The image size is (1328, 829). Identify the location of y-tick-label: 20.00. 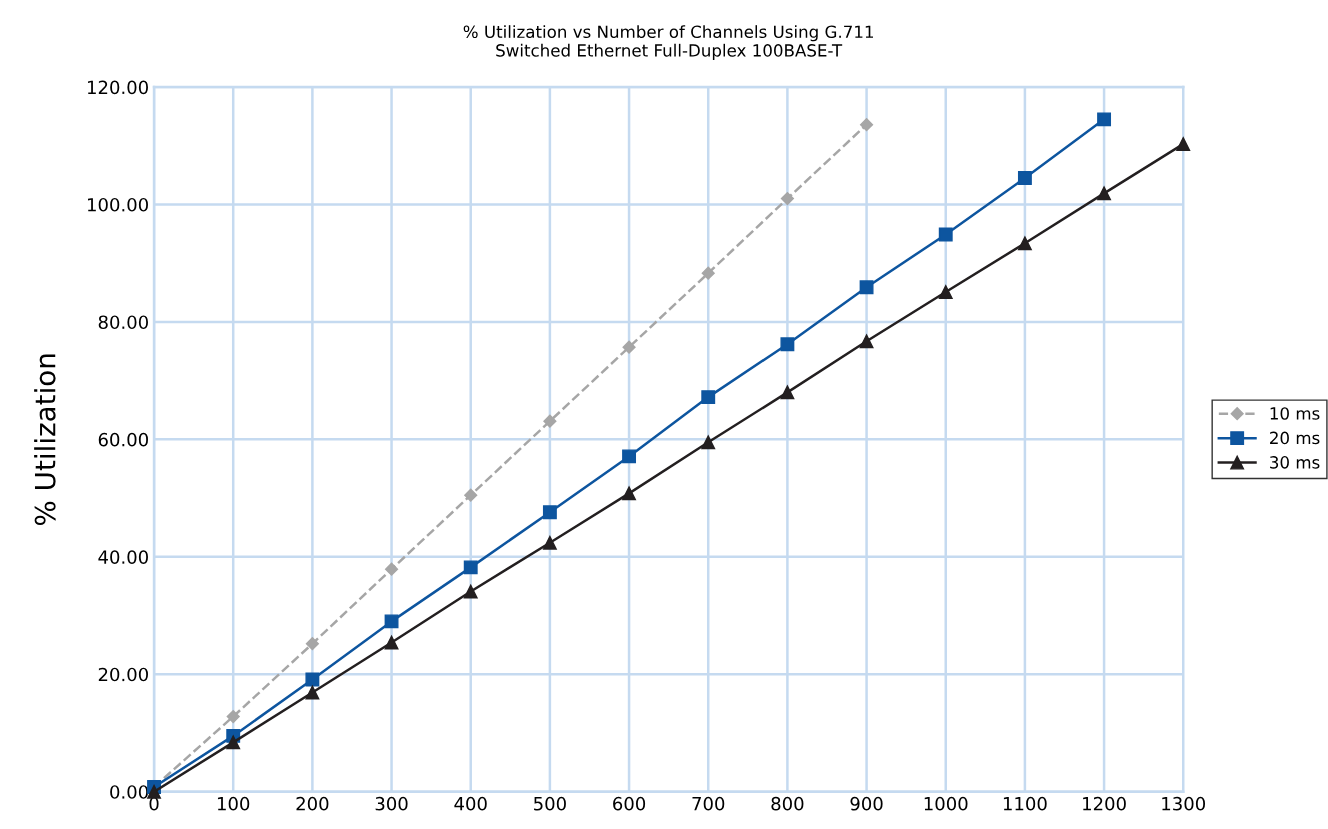
(123, 674).